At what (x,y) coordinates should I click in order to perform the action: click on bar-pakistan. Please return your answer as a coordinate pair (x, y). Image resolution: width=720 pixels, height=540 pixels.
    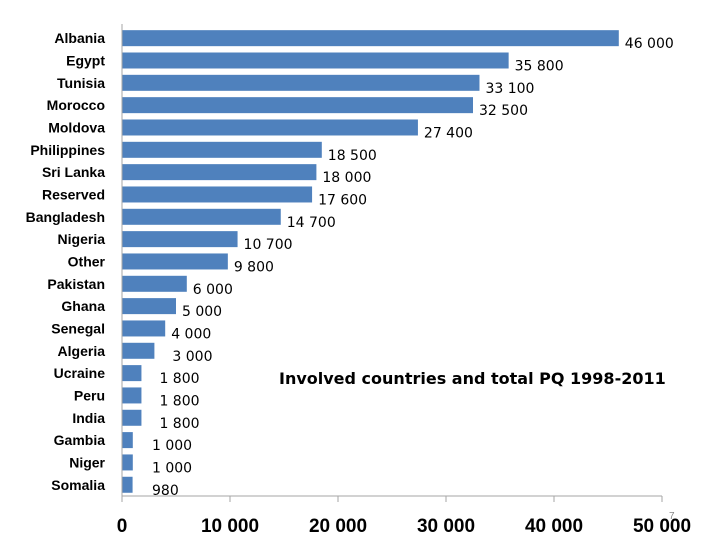
    Looking at the image, I should click on (154, 283).